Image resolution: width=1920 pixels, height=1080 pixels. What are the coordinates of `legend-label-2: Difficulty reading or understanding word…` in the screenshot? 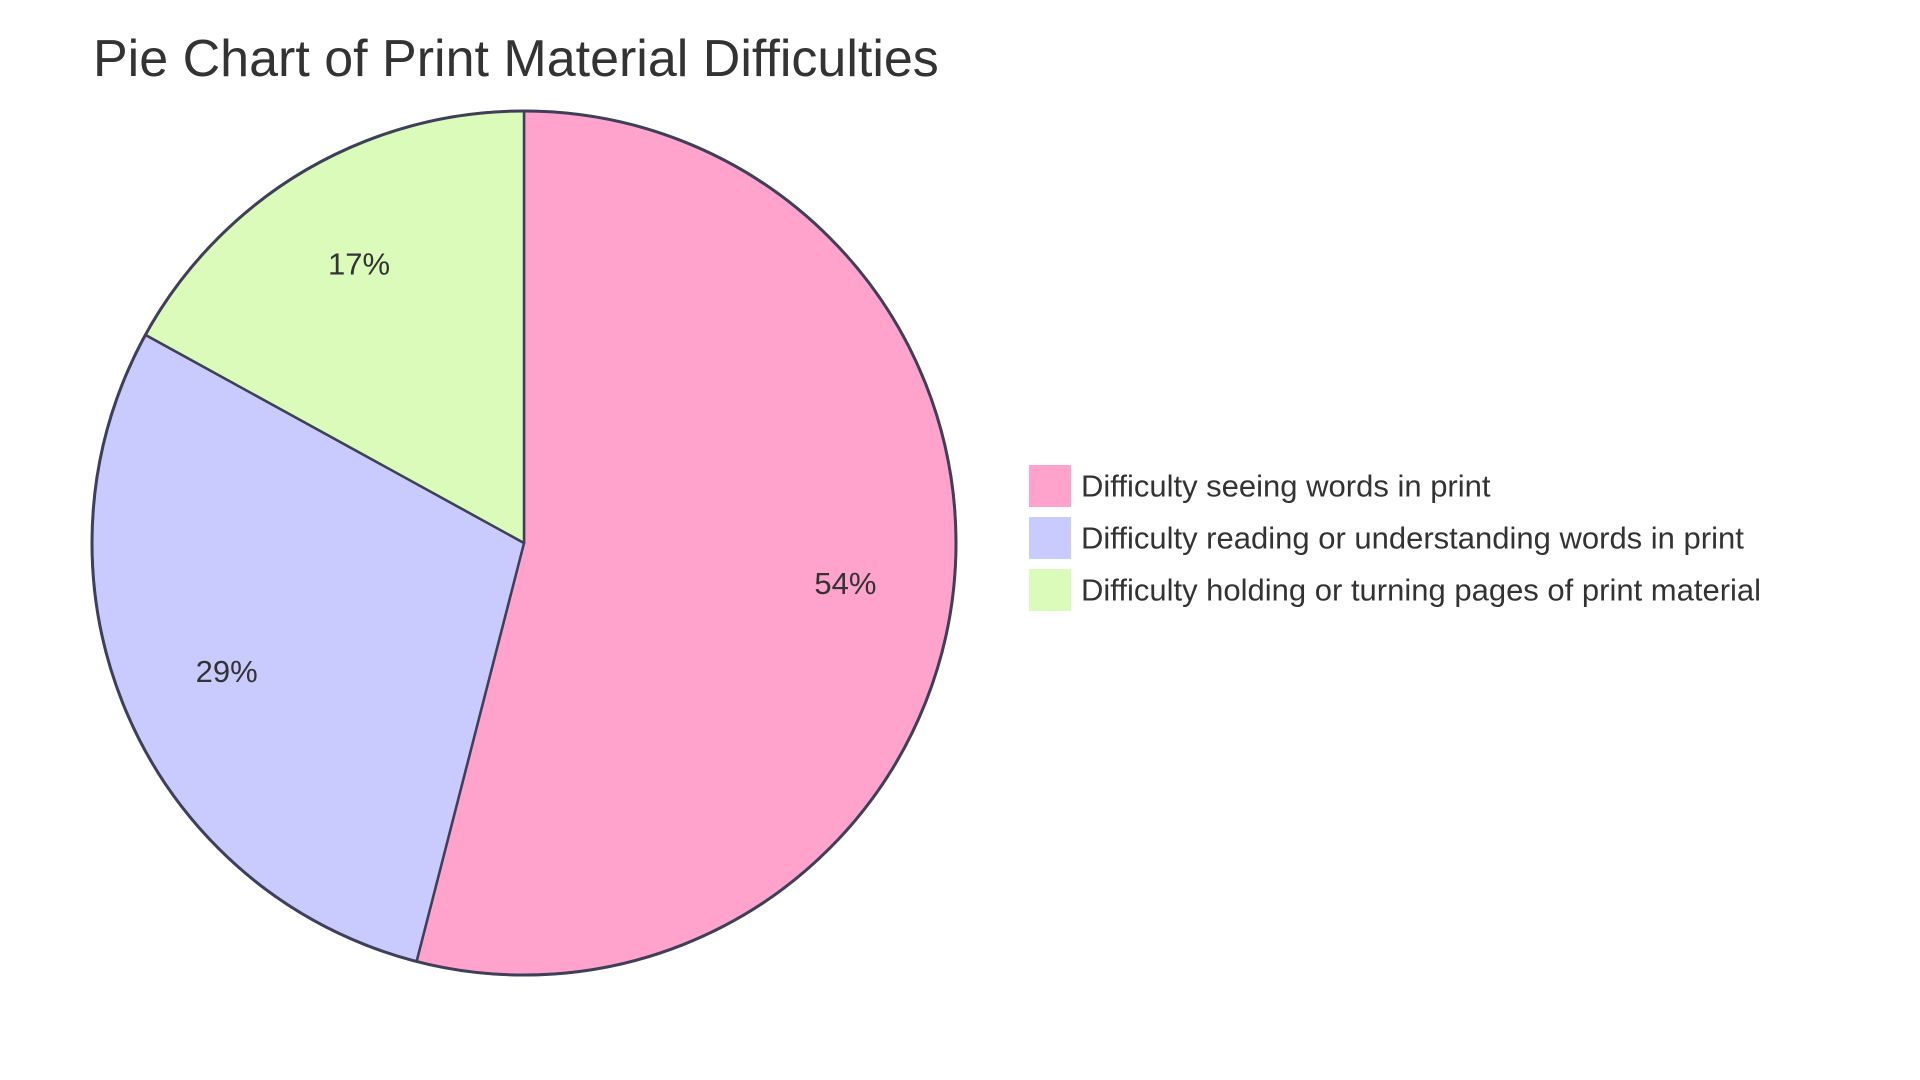 It's located at (1412, 538).